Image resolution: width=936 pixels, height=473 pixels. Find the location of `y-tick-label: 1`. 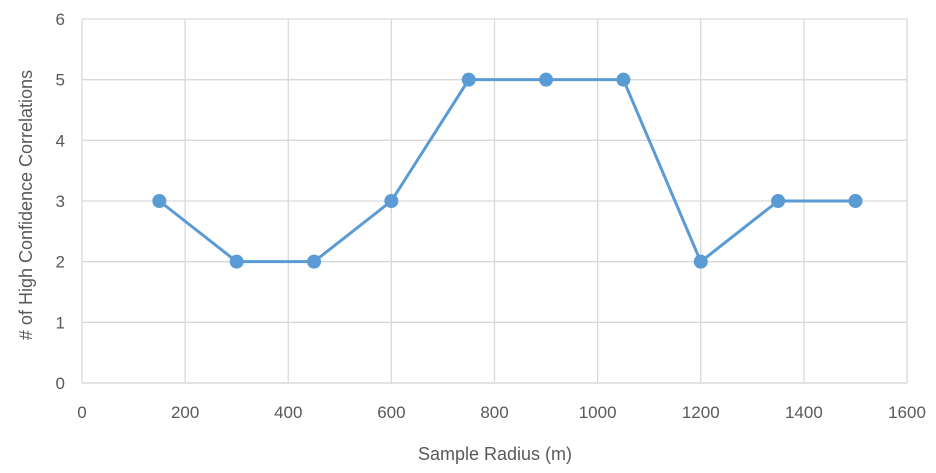

y-tick-label: 1 is located at coordinates (60, 322).